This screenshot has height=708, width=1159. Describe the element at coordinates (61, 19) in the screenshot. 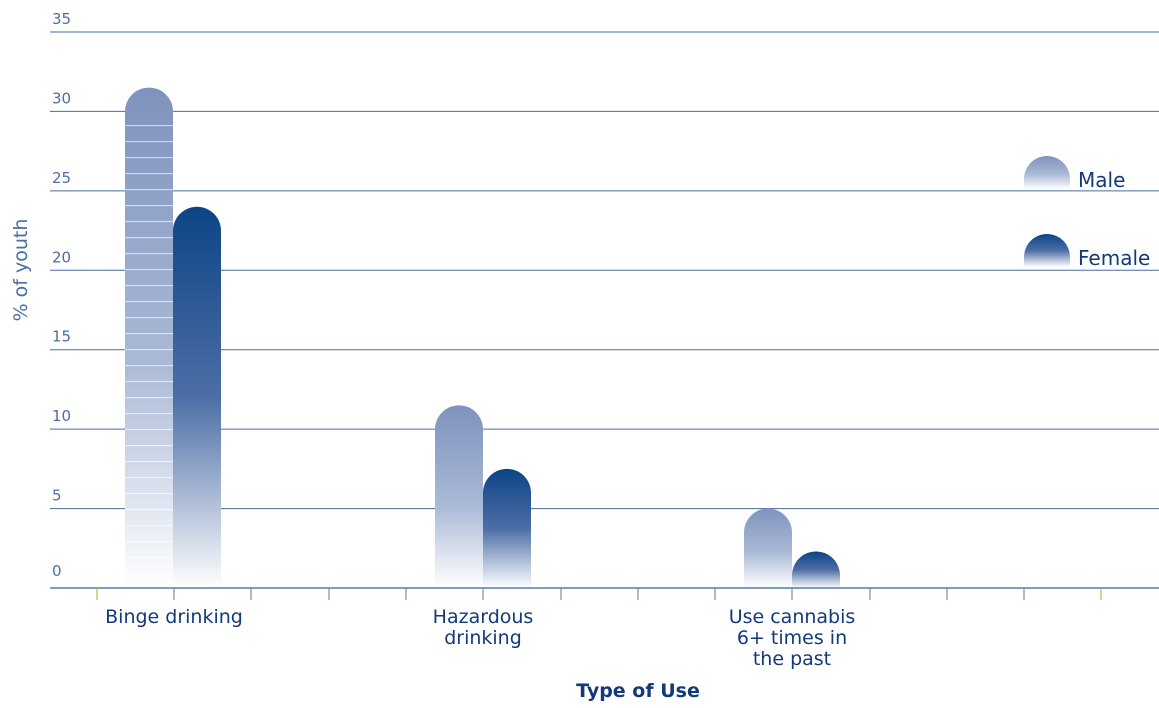

I see `y-tick-label: 35` at that location.